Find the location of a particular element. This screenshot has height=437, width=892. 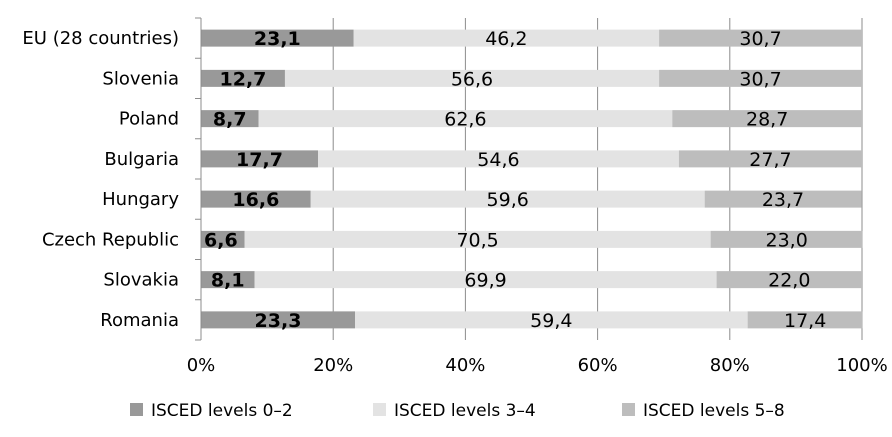

category-label: Czech Republic is located at coordinates (110, 239).